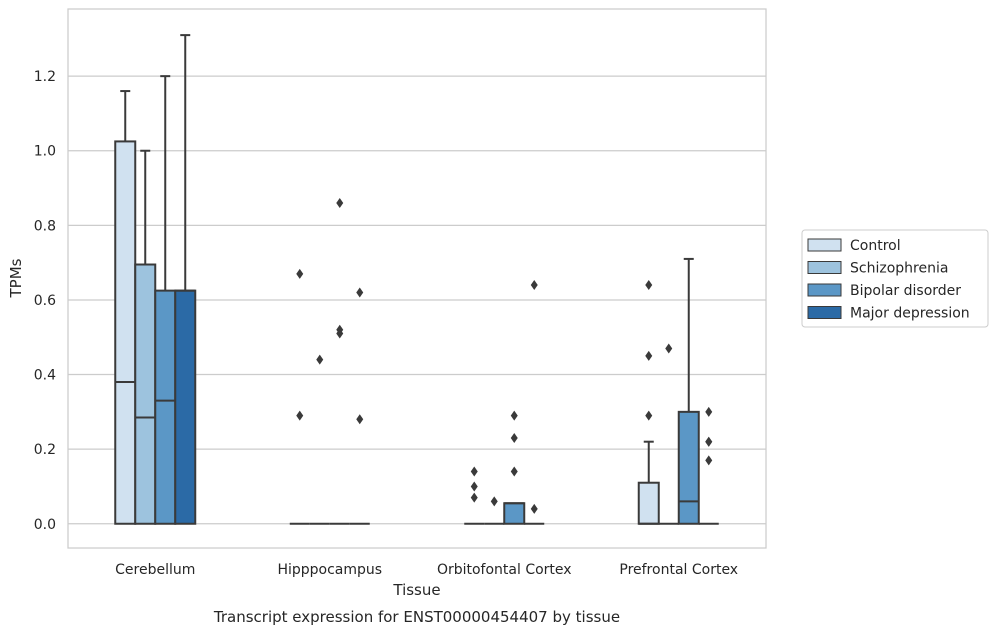  I want to click on x-tick-label: Cerebellum, so click(155, 570).